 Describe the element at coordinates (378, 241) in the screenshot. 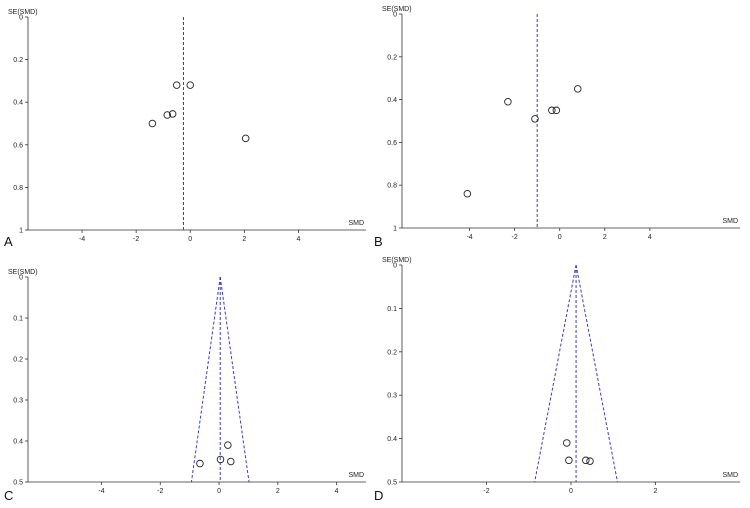

I see `panel-label: B` at that location.